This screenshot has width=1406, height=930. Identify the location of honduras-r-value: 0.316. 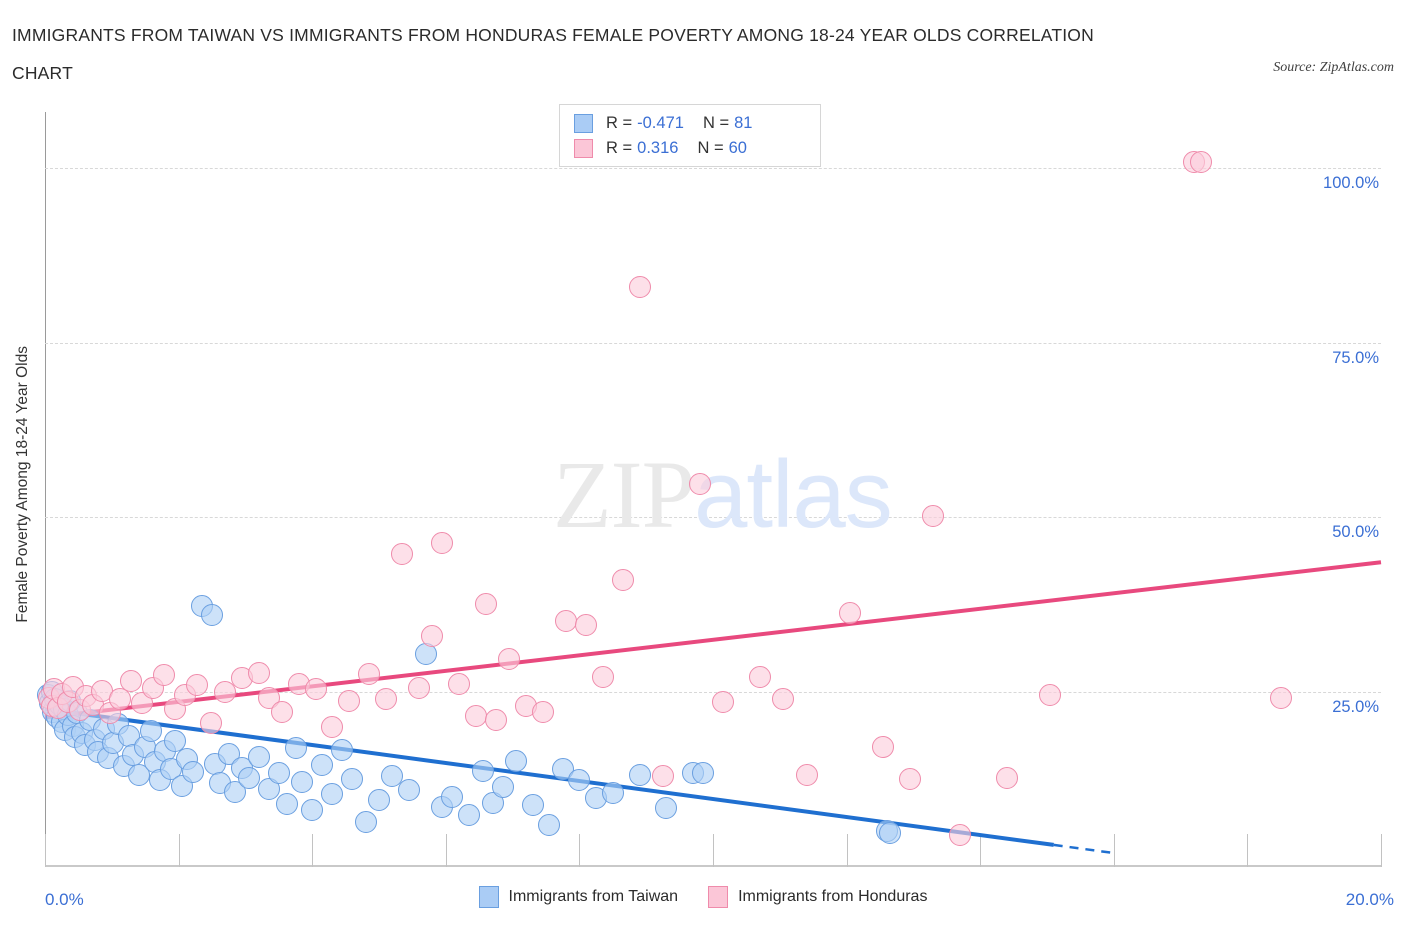
(658, 148).